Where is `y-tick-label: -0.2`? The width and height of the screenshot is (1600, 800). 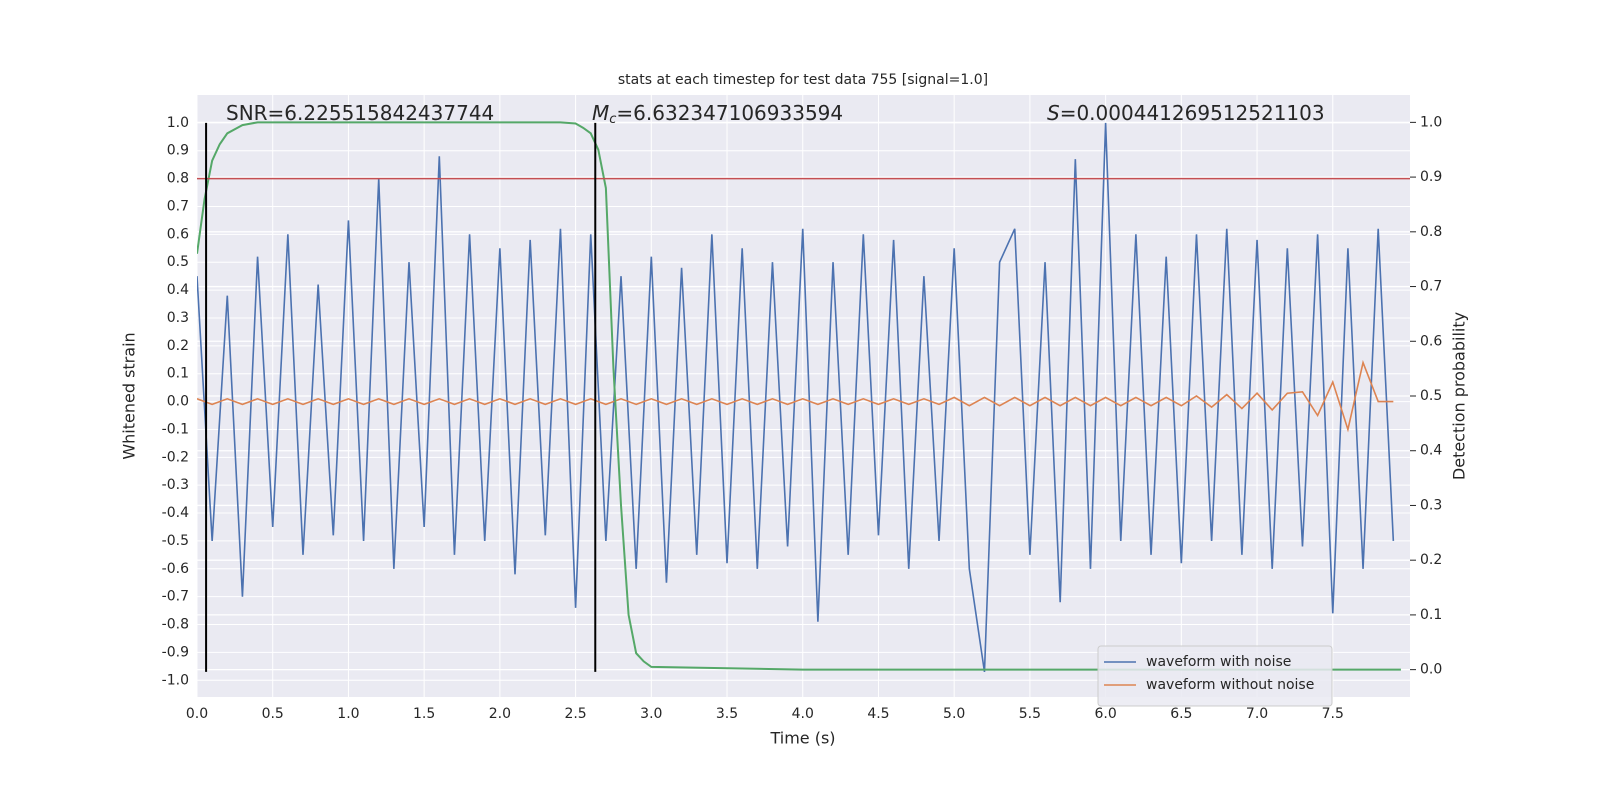
y-tick-label: -0.2 is located at coordinates (175, 457).